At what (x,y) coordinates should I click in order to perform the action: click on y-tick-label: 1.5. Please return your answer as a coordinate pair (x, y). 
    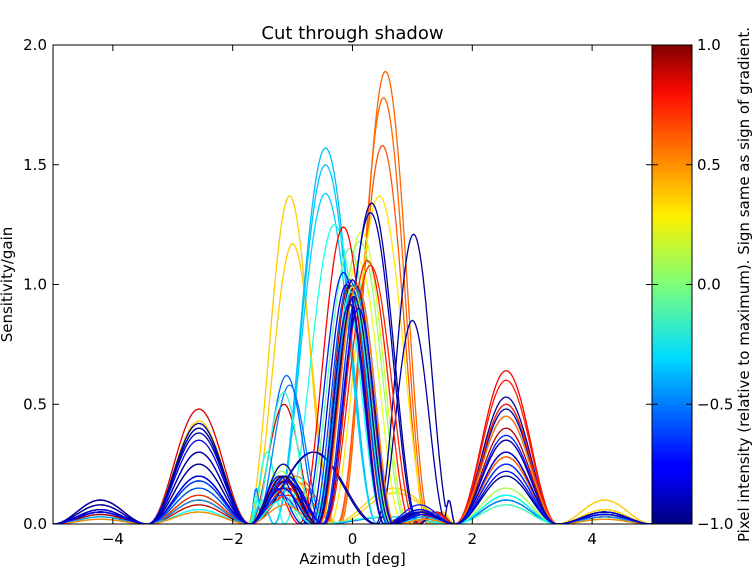
    Looking at the image, I should click on (35, 165).